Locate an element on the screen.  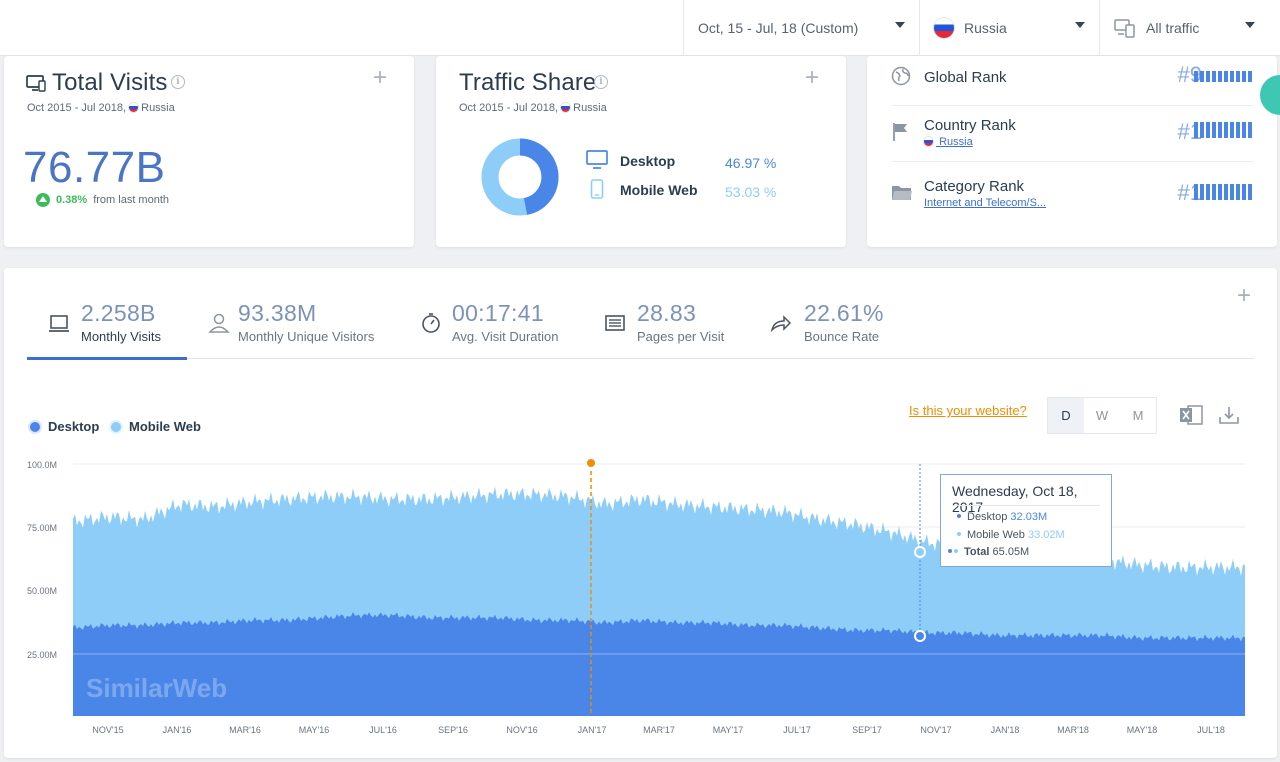
category-rank-label: Category Rank is located at coordinates (974, 186).